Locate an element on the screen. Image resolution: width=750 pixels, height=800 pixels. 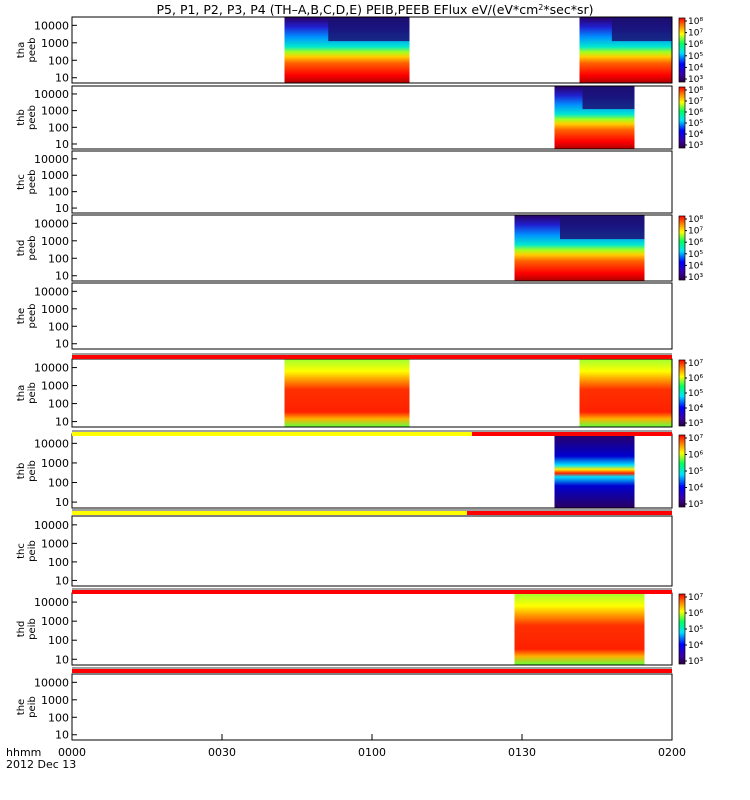
x-tick-label: 0100 is located at coordinates (372, 752).